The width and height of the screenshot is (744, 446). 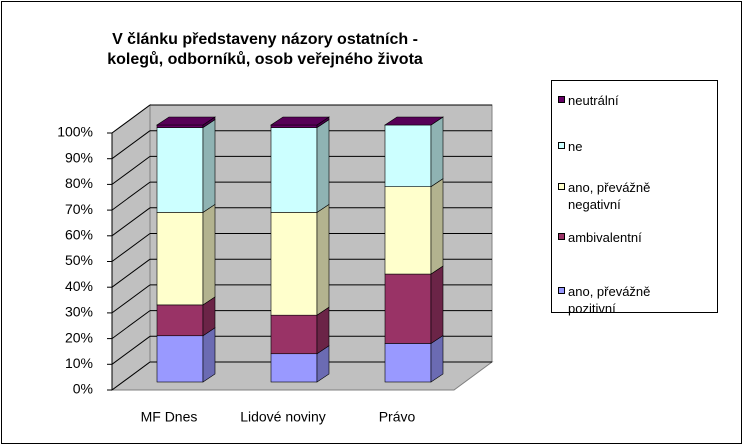 I want to click on x-tick-label: Lidové noviny, so click(x=283, y=417).